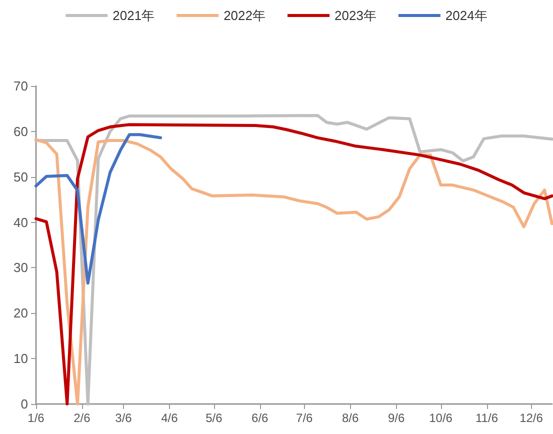 This screenshot has width=553, height=434. Describe the element at coordinates (24, 404) in the screenshot. I see `y-tick-label: 0` at that location.